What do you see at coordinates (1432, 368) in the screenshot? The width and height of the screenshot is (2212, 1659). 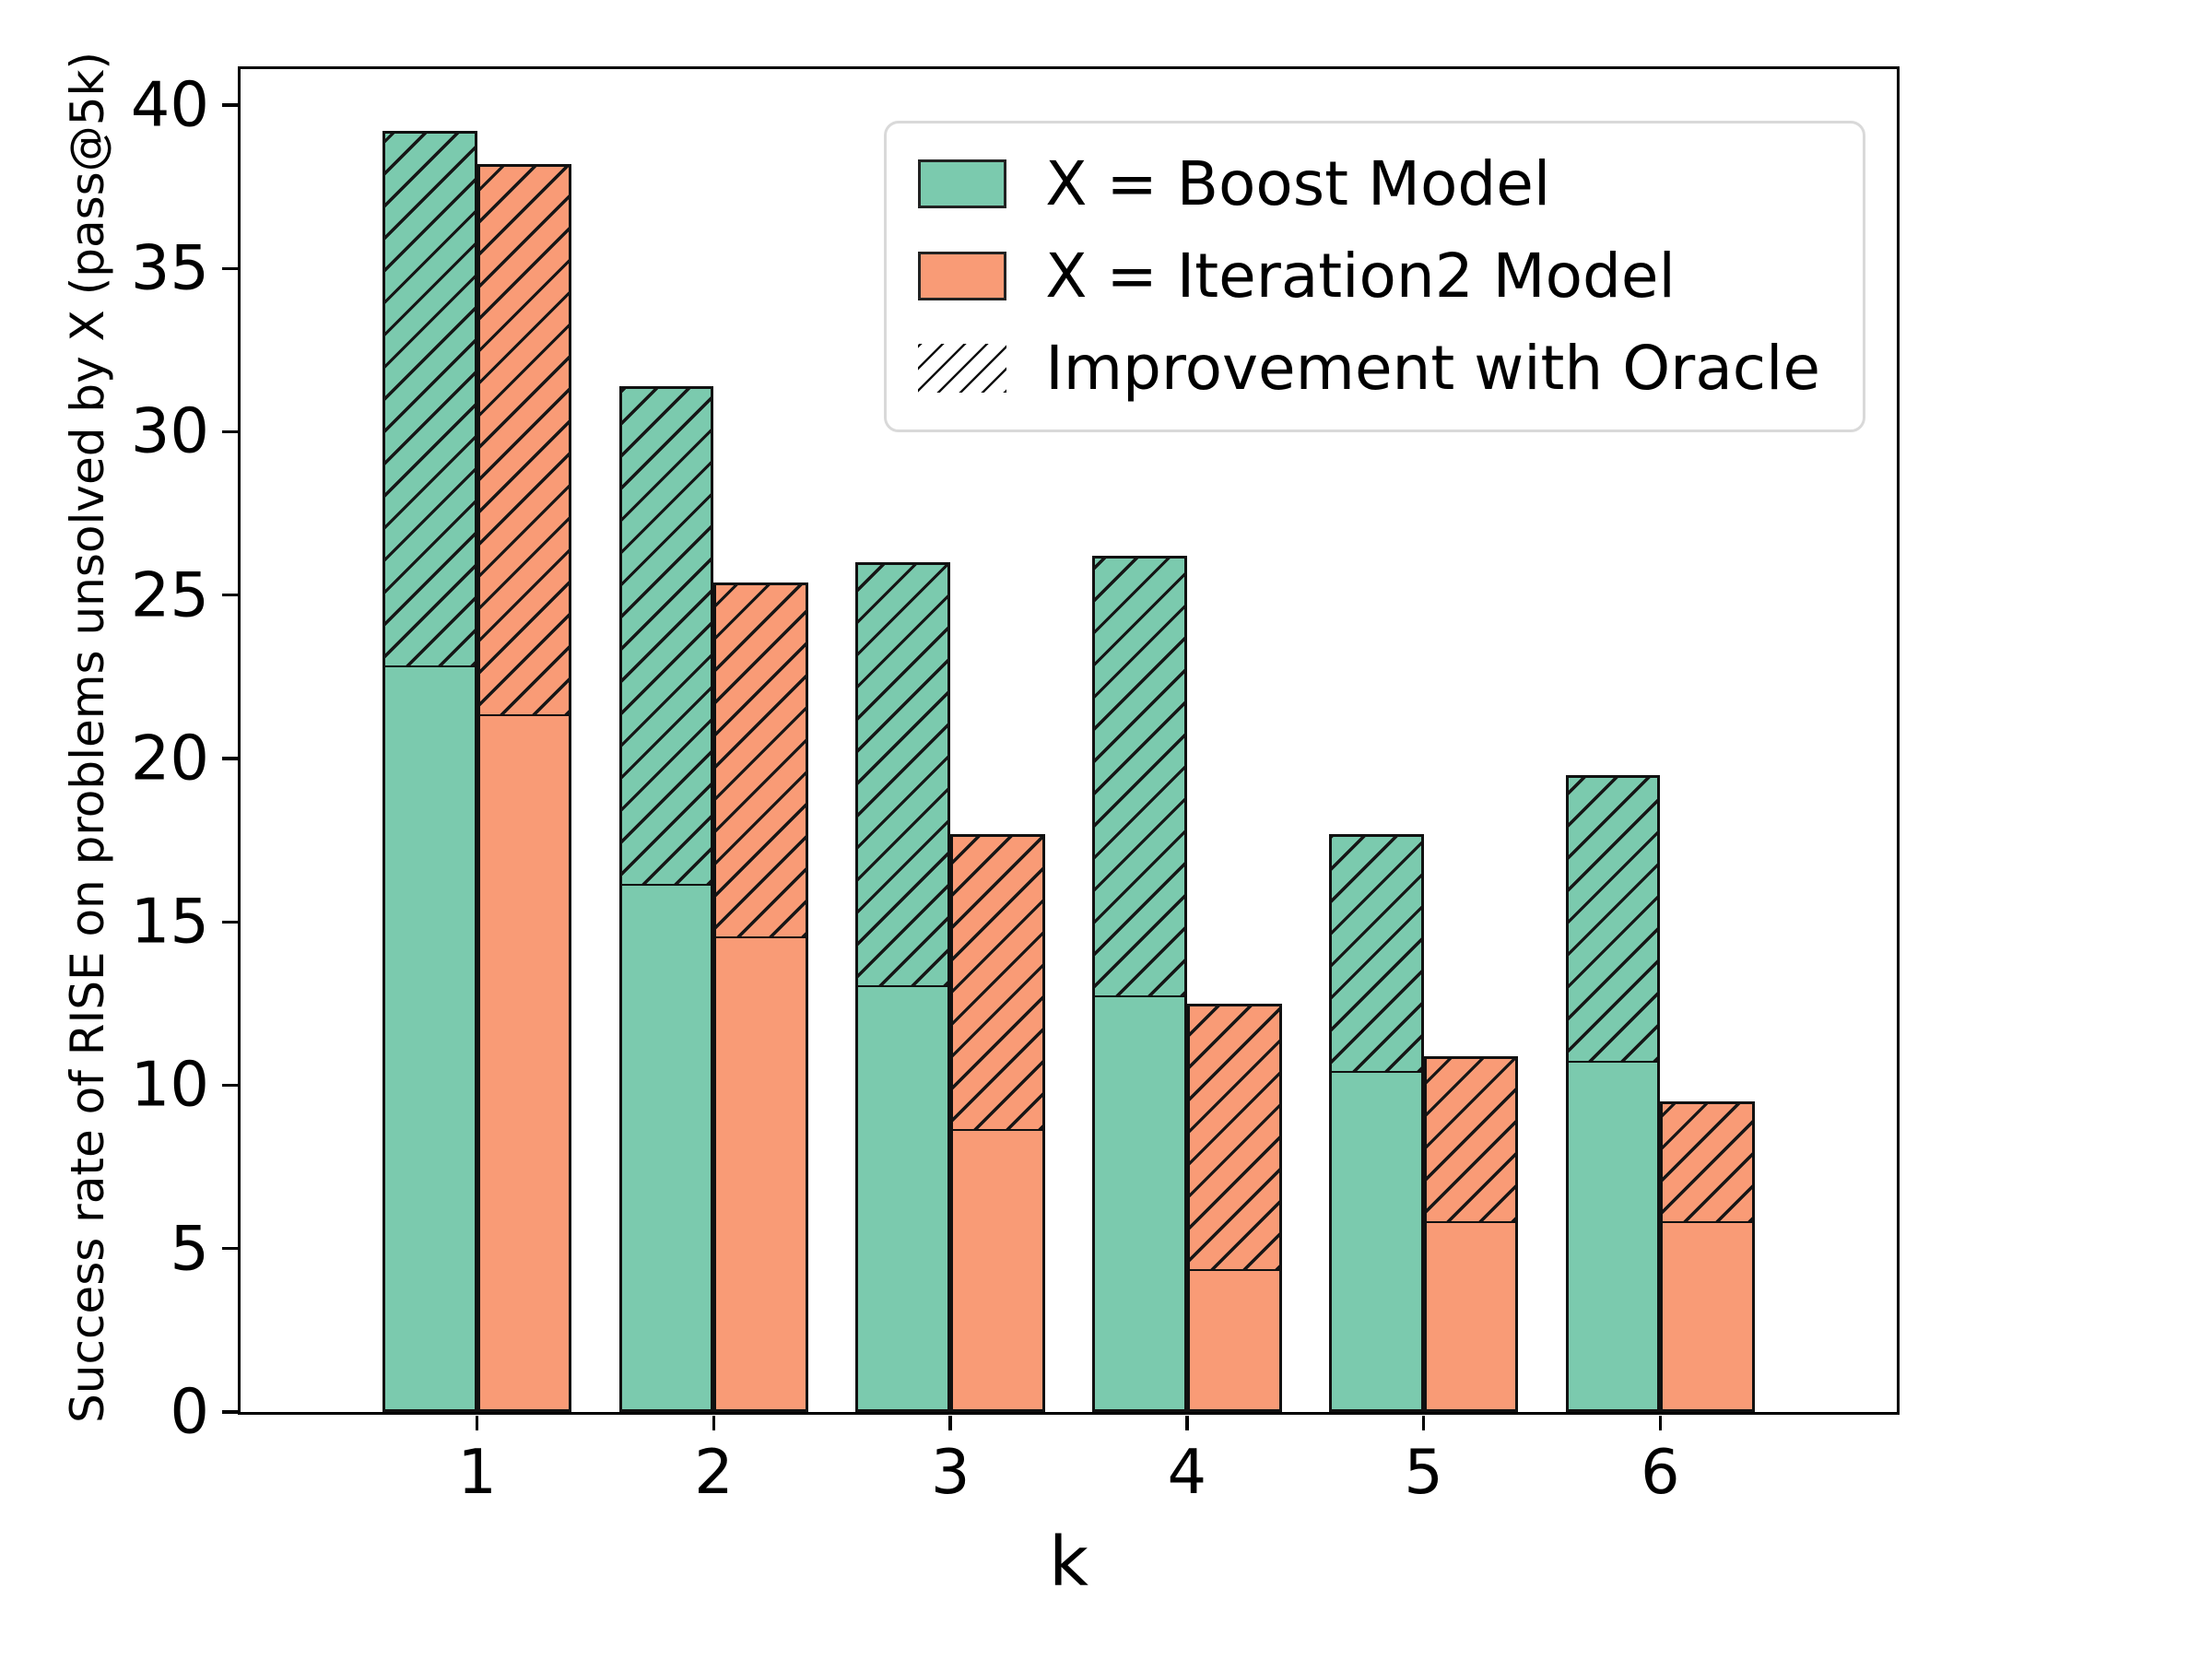 I see `legend-label-oracle: Improvement with Oracle` at bounding box center [1432, 368].